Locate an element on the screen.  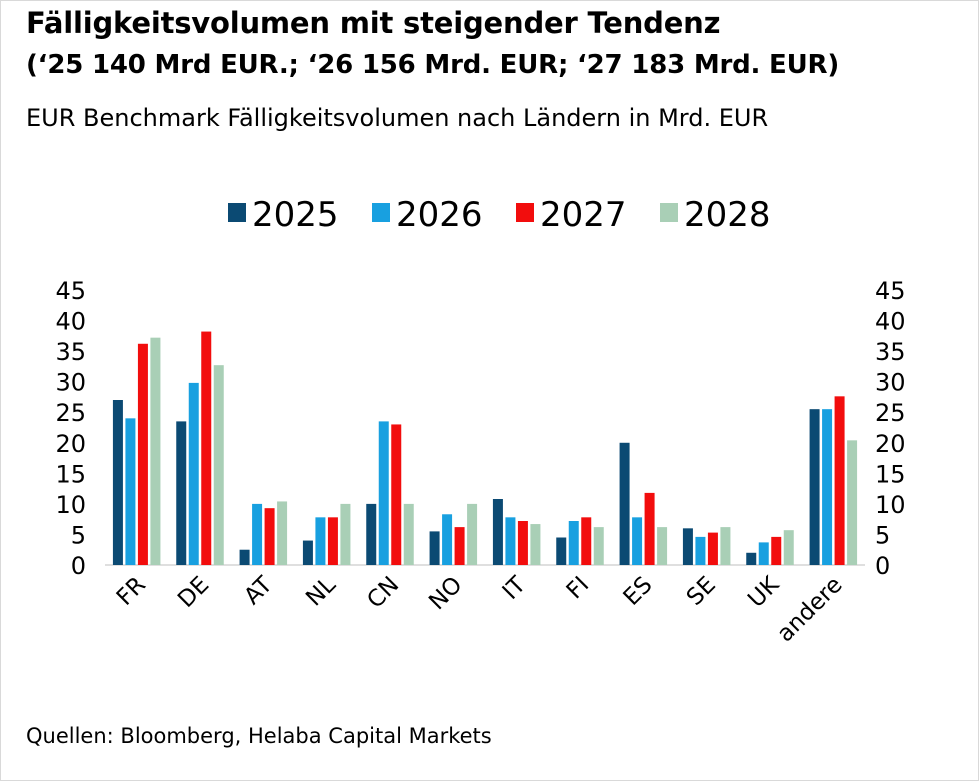
y-tick-label-right: 40 is located at coordinates (890, 322).